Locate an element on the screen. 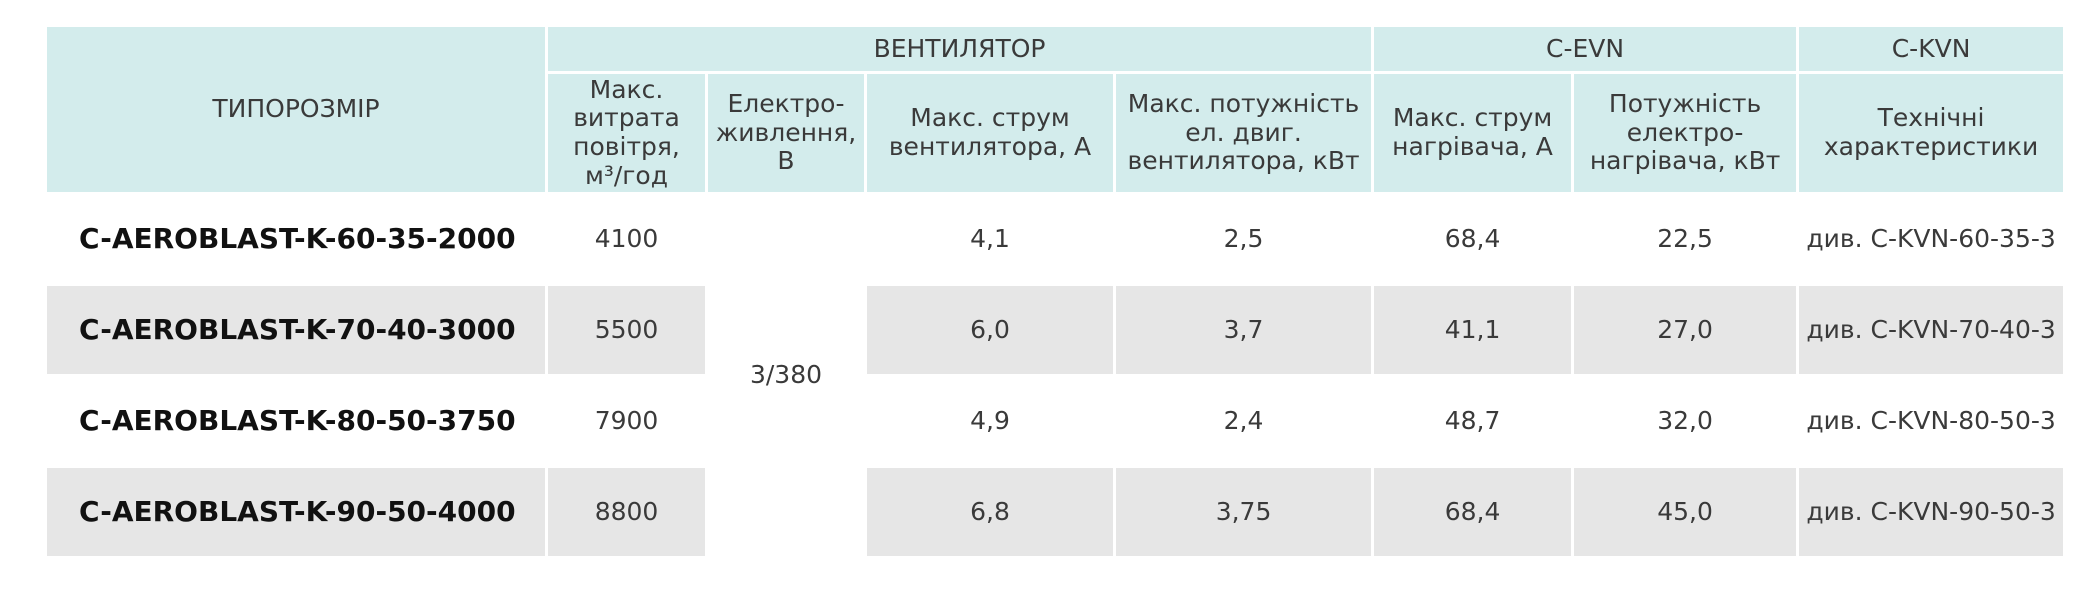  sub-header: Електро-живлення, В is located at coordinates (786, 133).